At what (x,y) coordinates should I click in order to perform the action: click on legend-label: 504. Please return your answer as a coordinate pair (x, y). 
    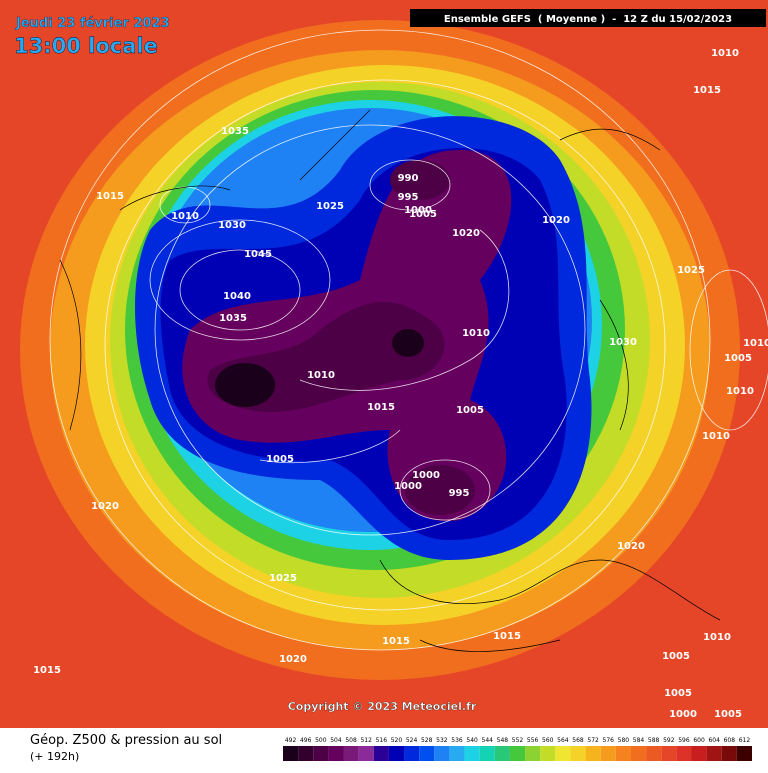
    Looking at the image, I should click on (336, 740).